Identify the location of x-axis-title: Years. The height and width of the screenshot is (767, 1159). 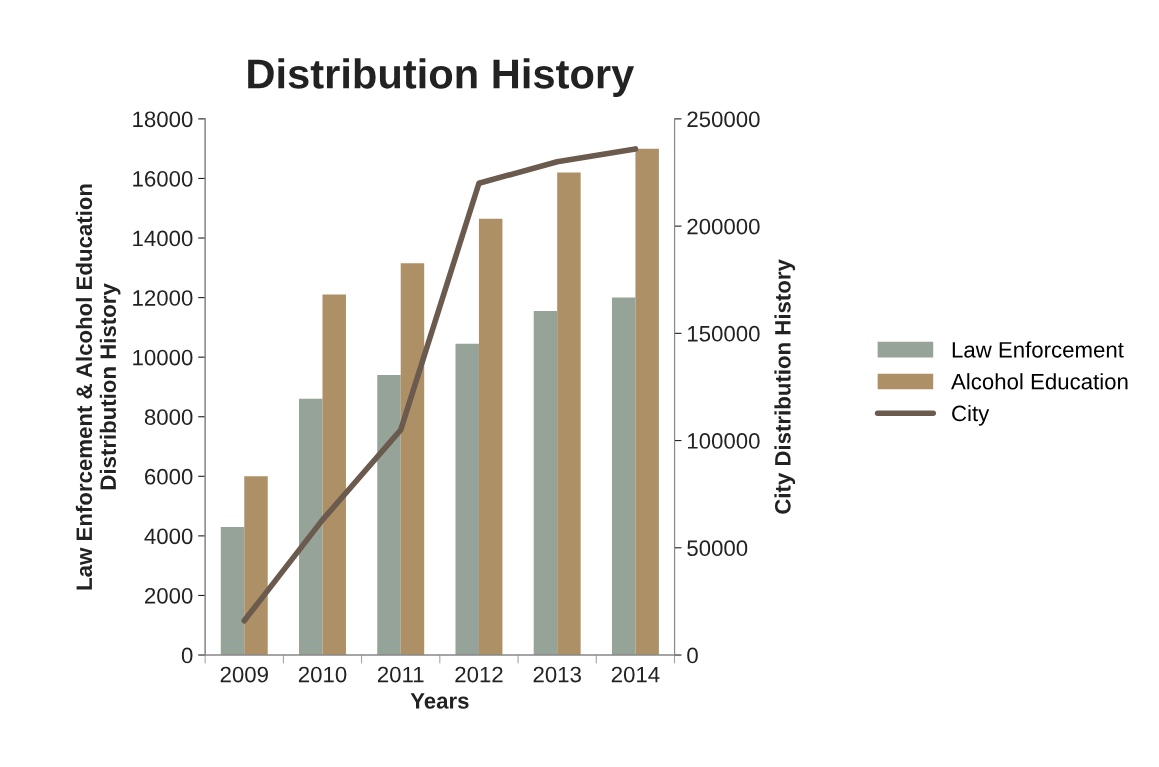
(439, 701).